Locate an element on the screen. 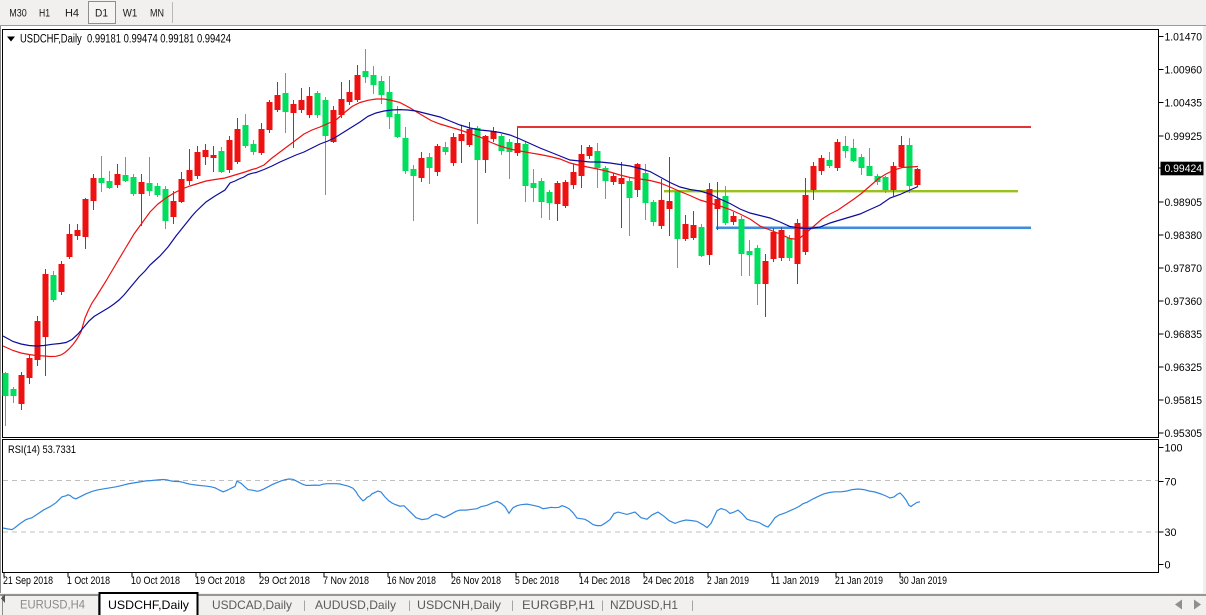 Image resolution: width=1206 pixels, height=615 pixels. svg-text: 10 Oct 2018 is located at coordinates (155, 581).